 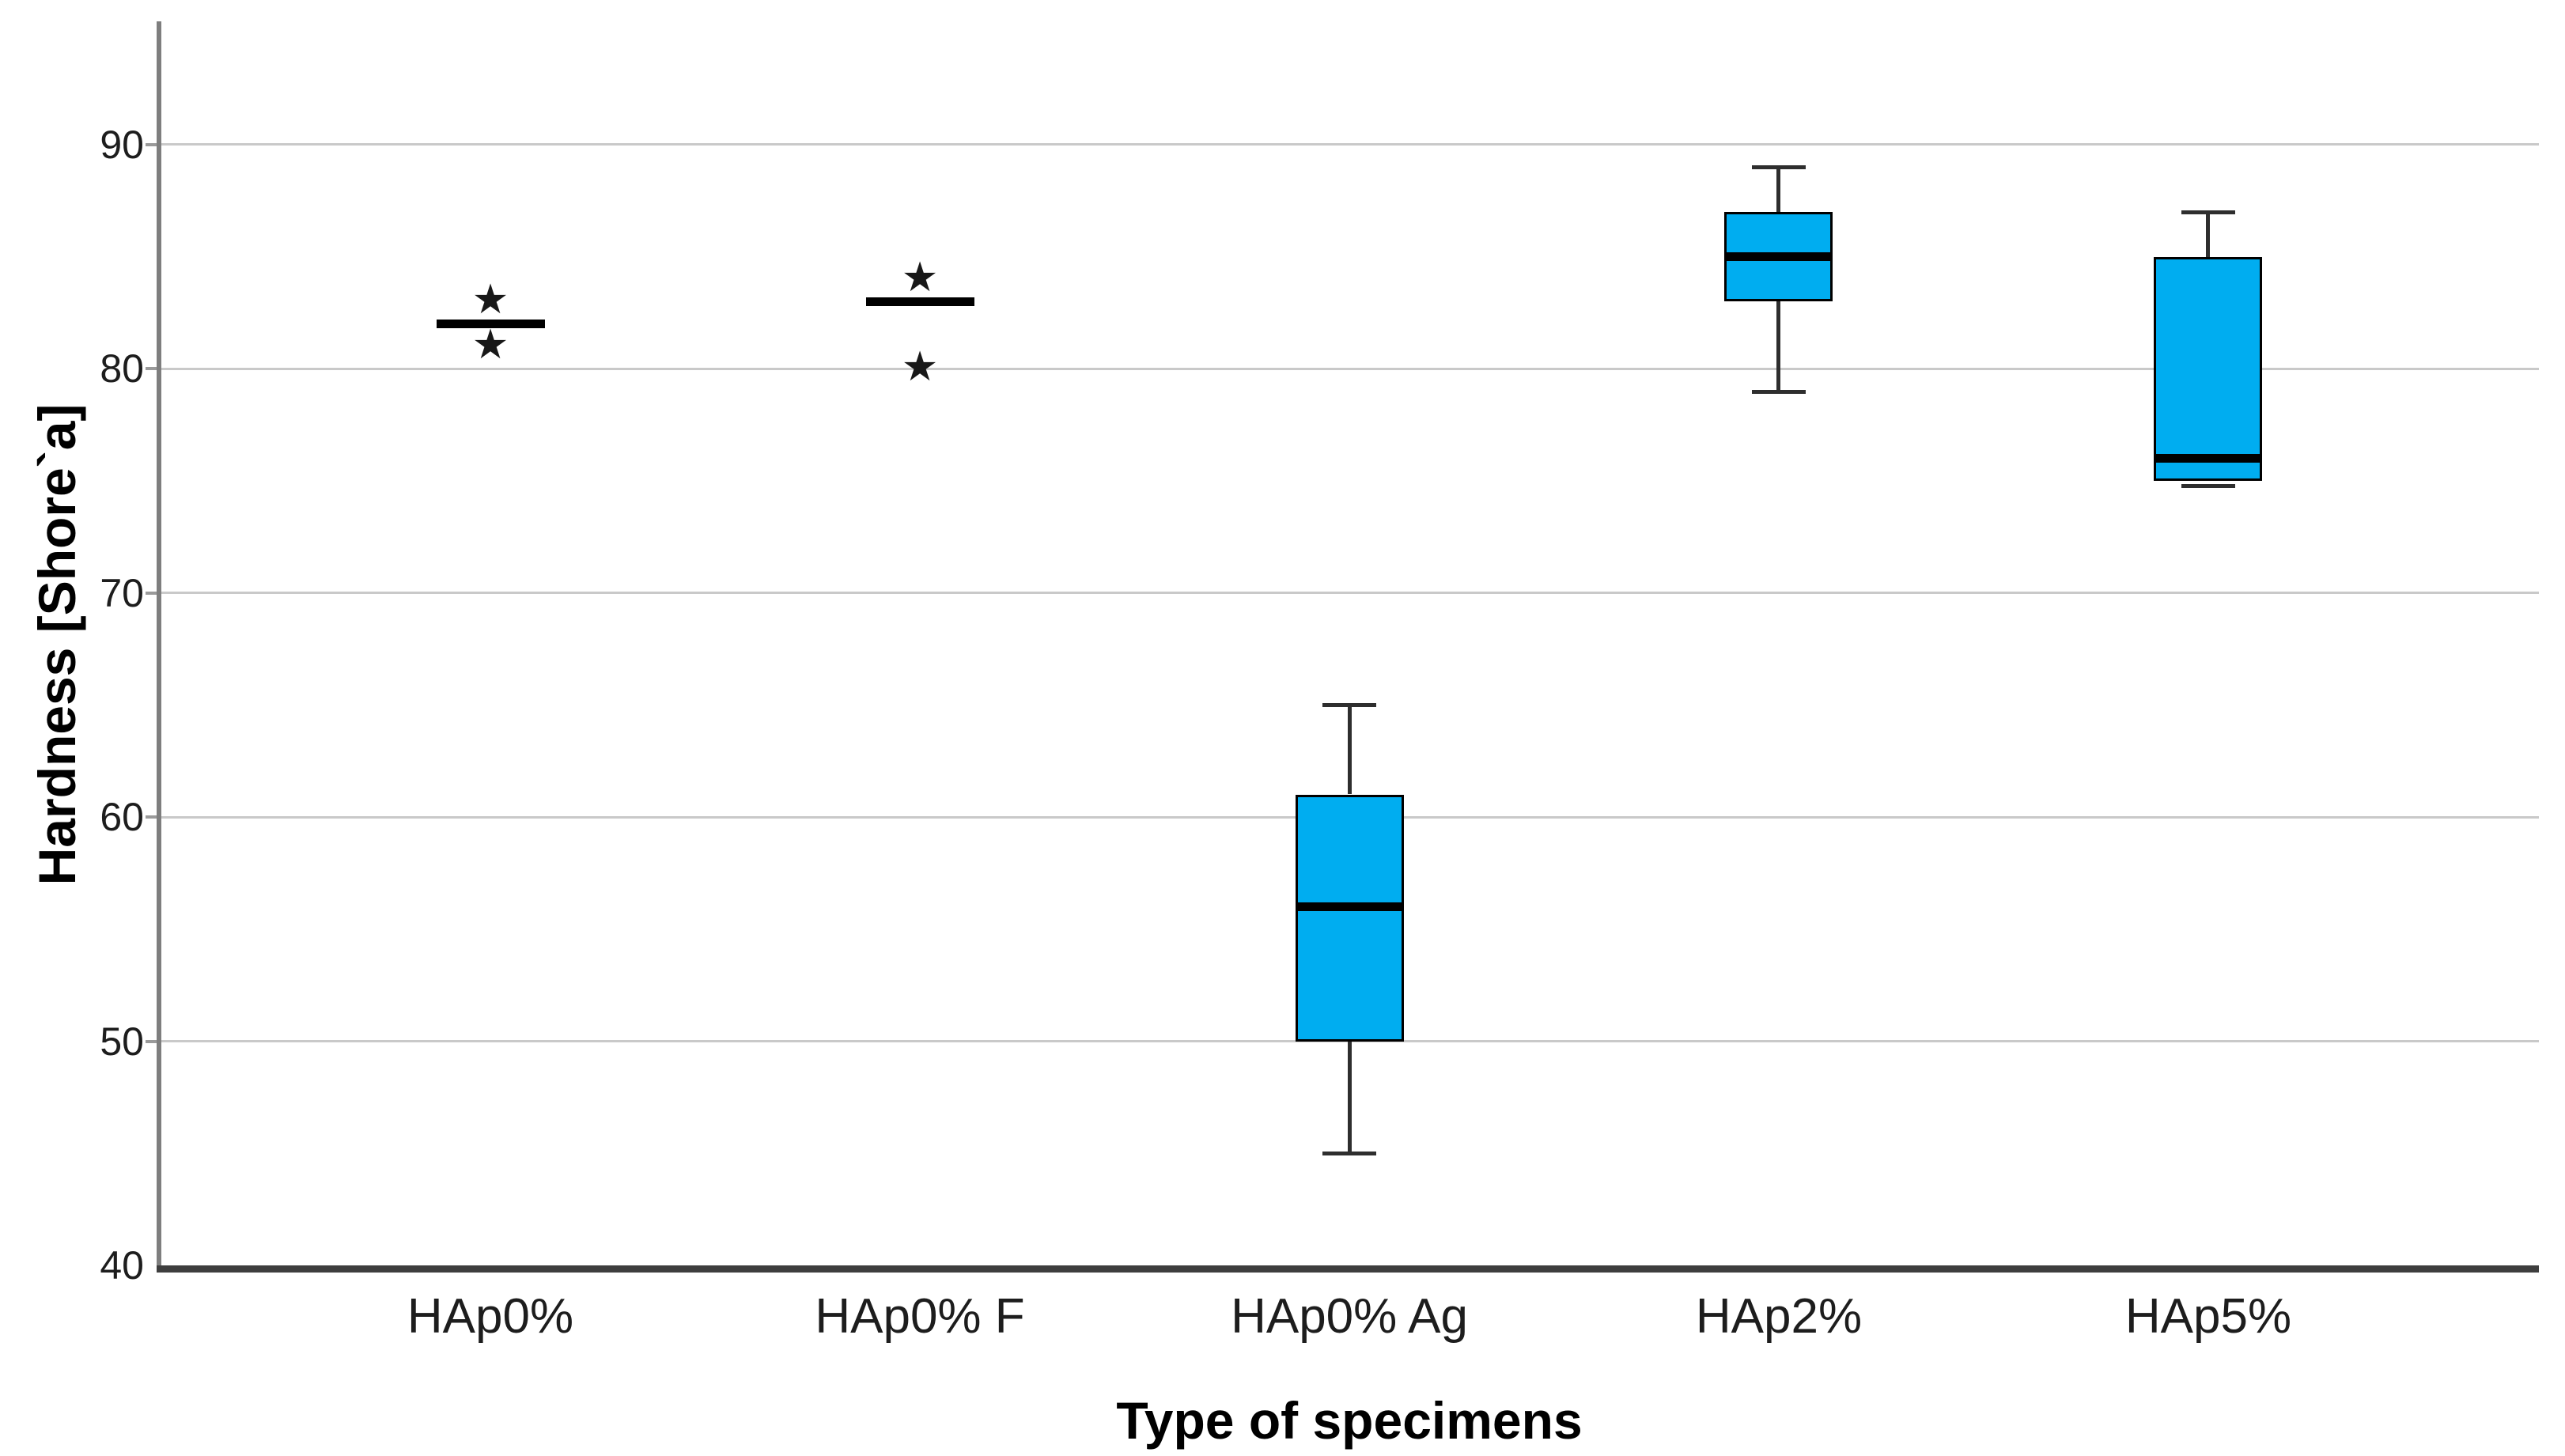 I want to click on whisker-high-cap-HAp5%, so click(x=2208, y=212).